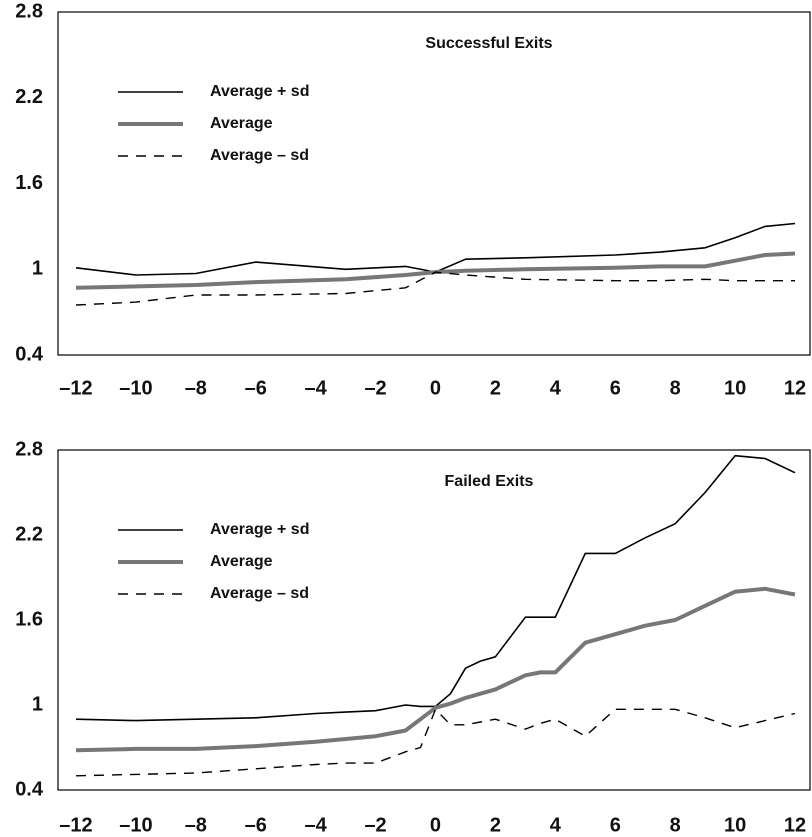  What do you see at coordinates (488, 43) in the screenshot?
I see `chart-title: Successful Exits` at bounding box center [488, 43].